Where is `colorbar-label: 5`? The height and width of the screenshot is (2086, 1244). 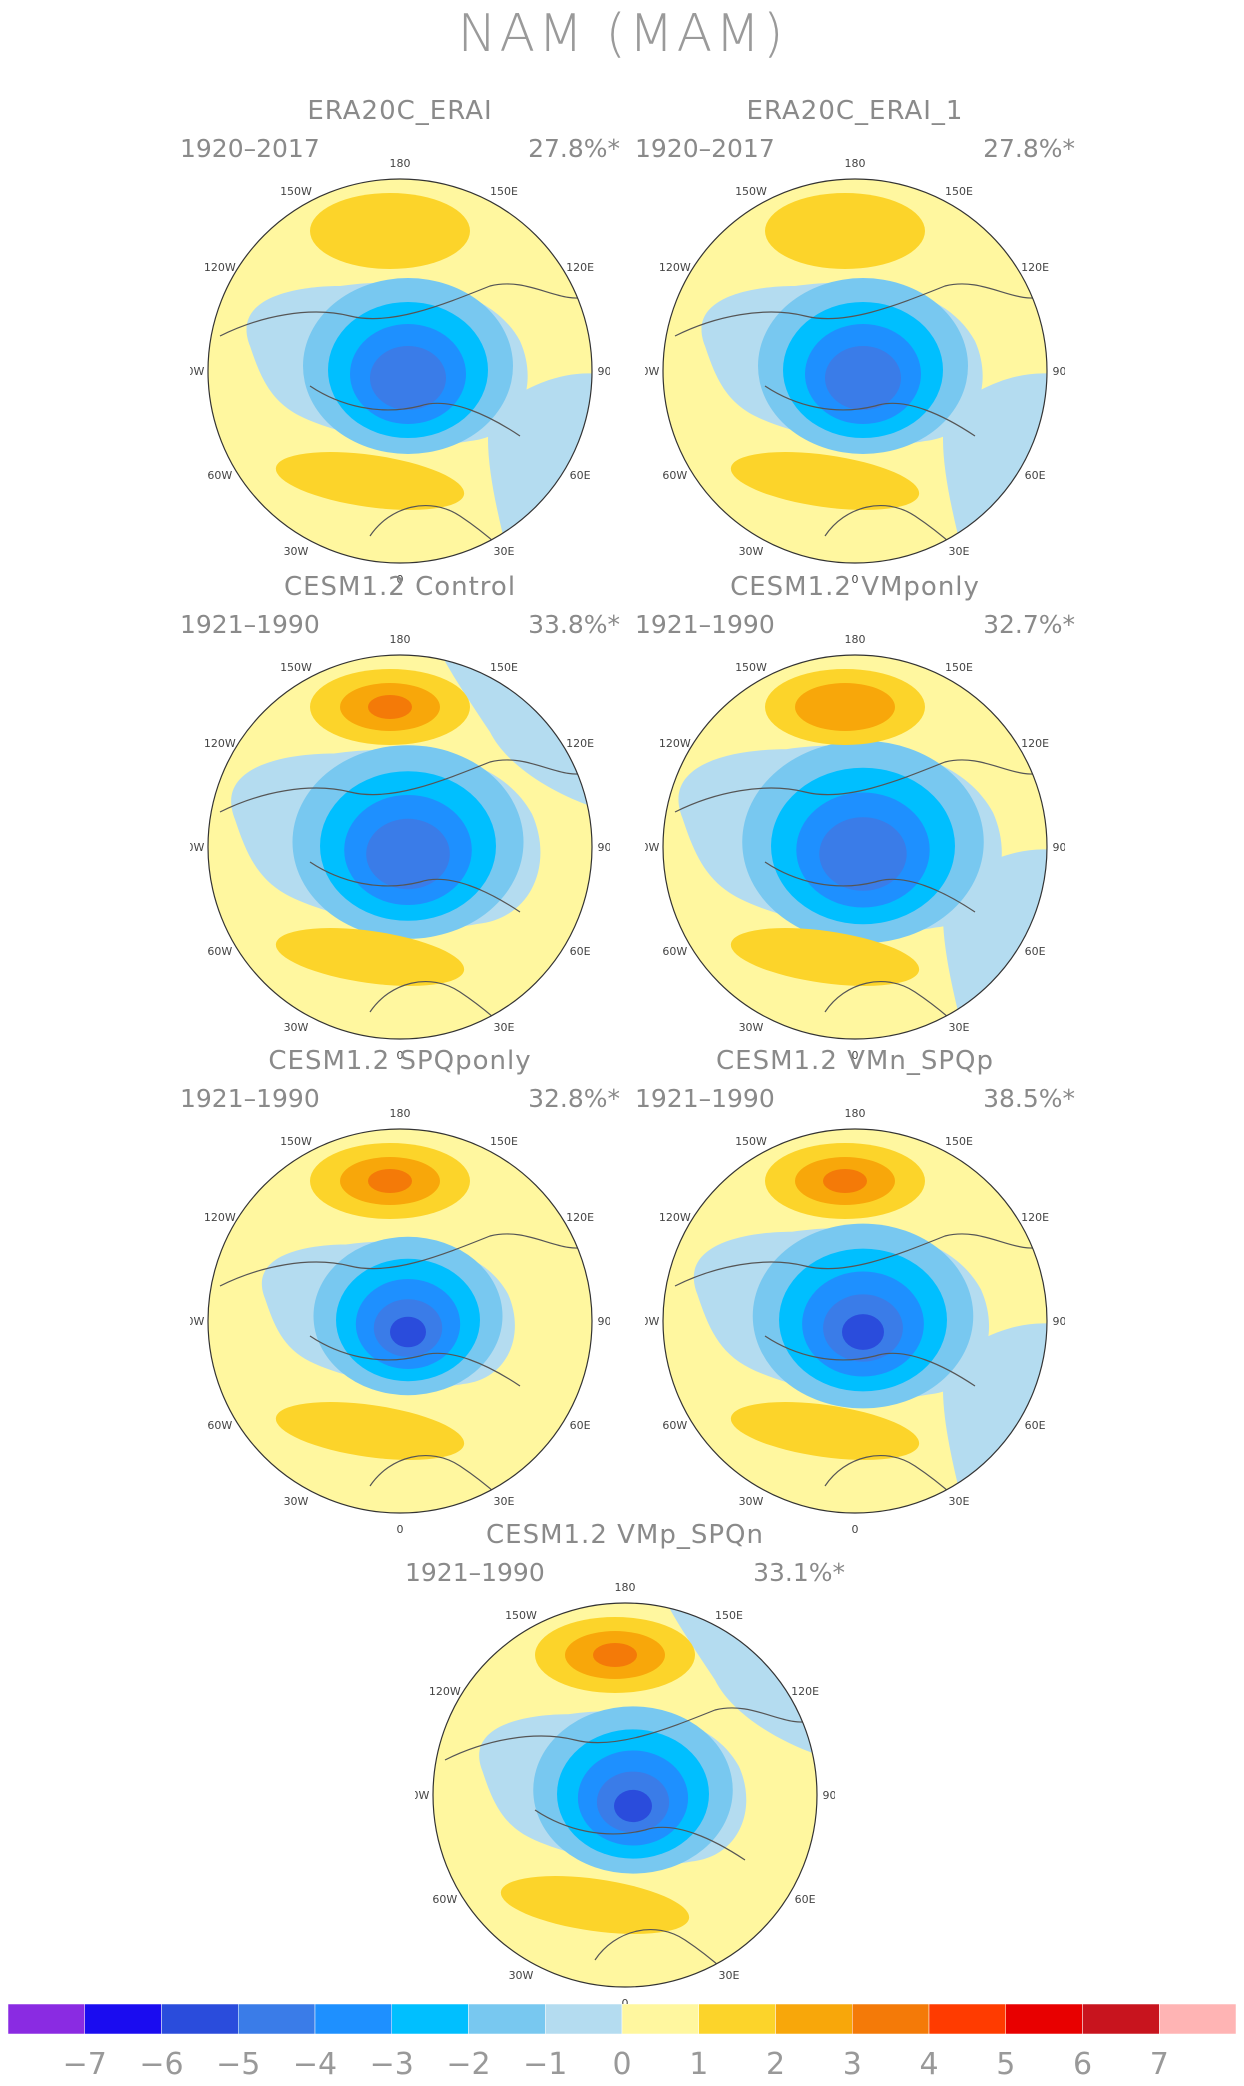
colorbar-label: 5 is located at coordinates (1005, 2064).